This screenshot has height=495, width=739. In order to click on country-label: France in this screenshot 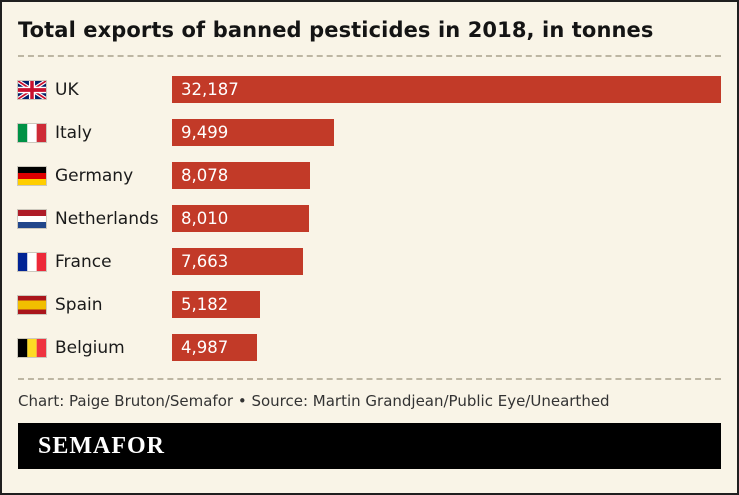, I will do `click(83, 261)`.